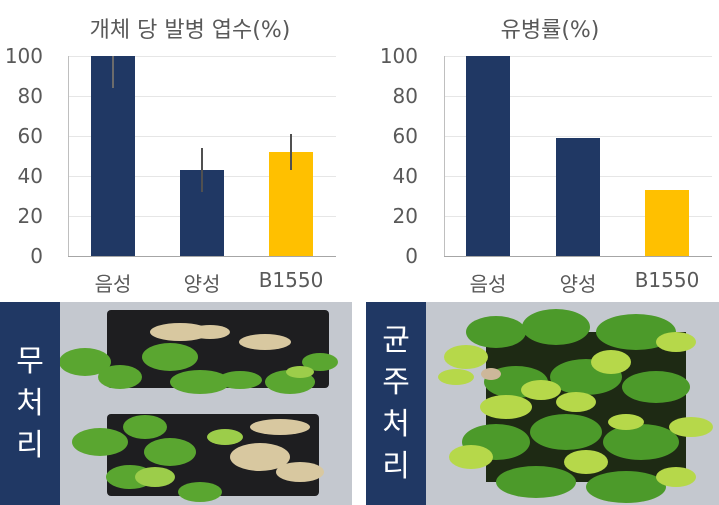 The height and width of the screenshot is (505, 719). I want to click on label-char: 주, so click(396, 382).